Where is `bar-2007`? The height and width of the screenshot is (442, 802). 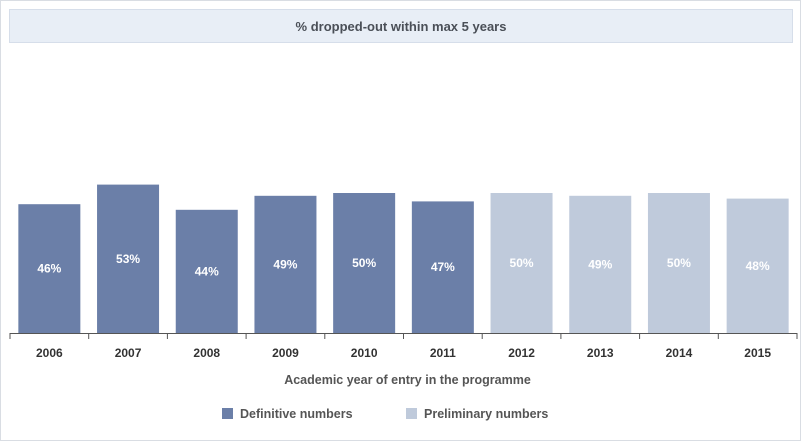
bar-2007 is located at coordinates (128, 258).